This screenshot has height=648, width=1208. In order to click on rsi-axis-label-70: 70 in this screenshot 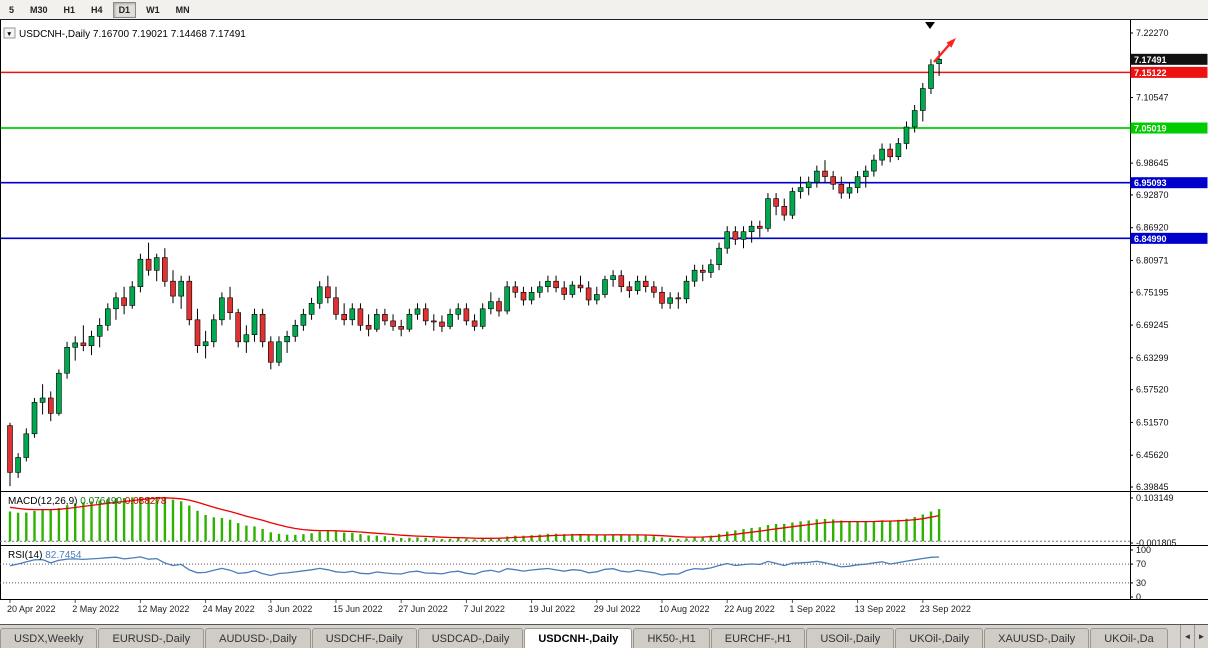, I will do `click(1141, 564)`.